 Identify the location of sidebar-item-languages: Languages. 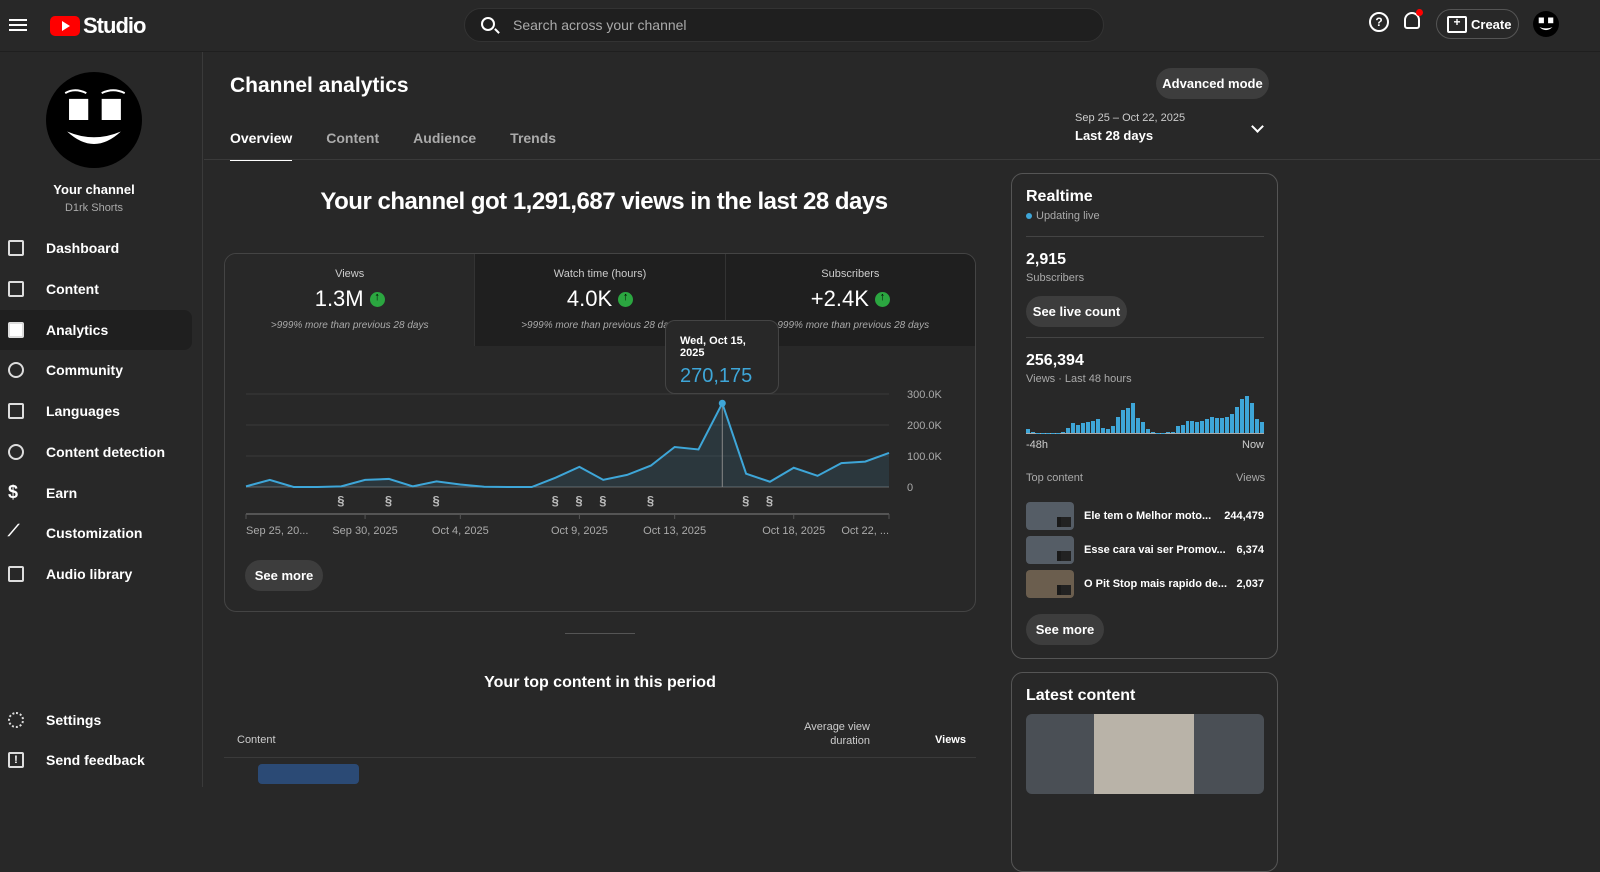
(96, 411).